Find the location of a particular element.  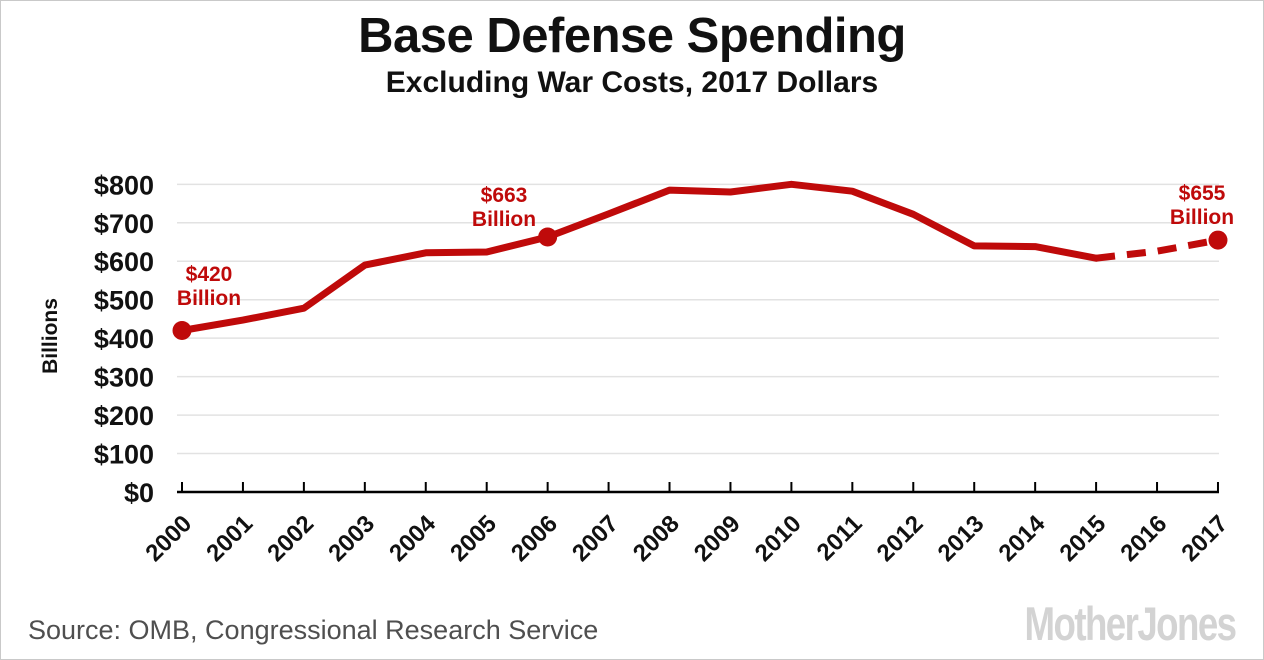

x-tick-label: 2003 is located at coordinates (351, 538).